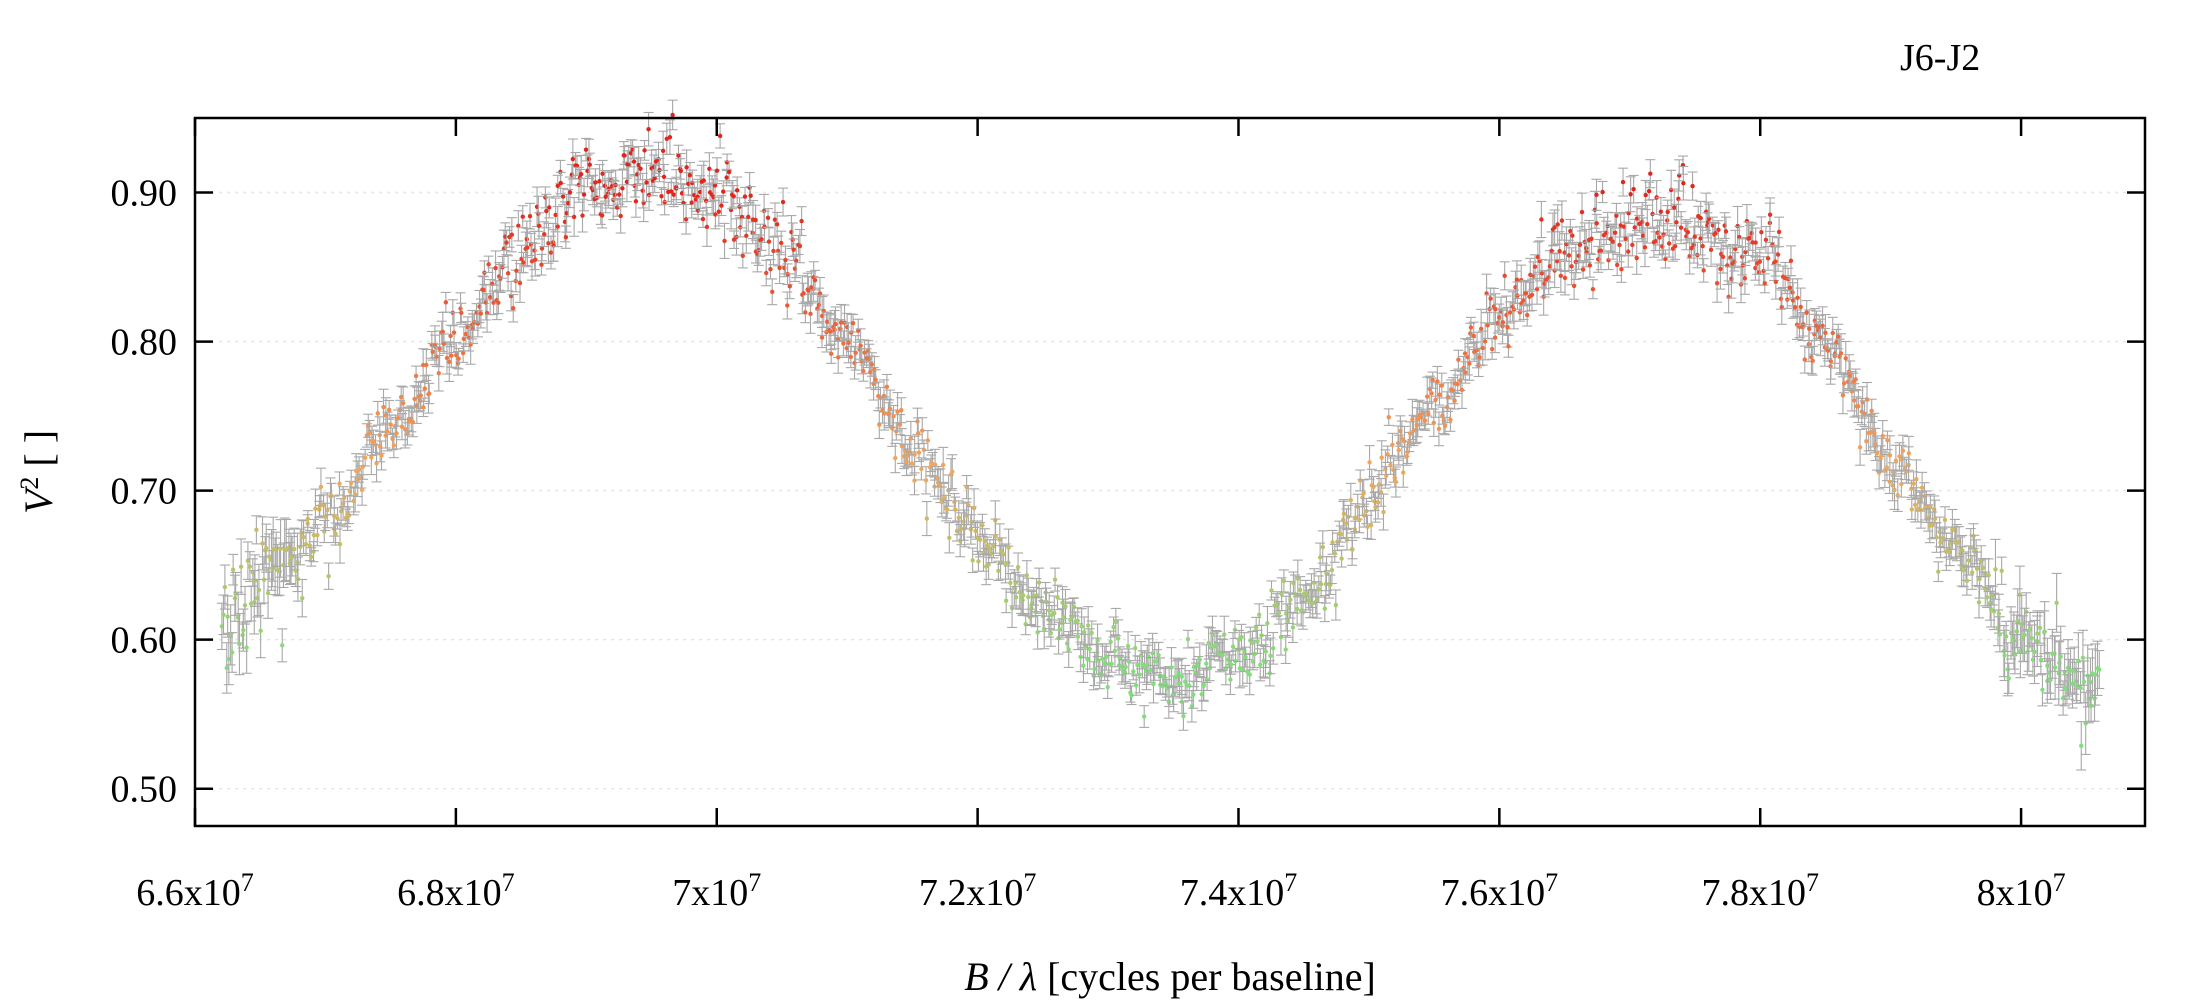 The width and height of the screenshot is (2200, 1000). What do you see at coordinates (38, 472) in the screenshot?
I see `y-axis-label: V2 [ ]` at bounding box center [38, 472].